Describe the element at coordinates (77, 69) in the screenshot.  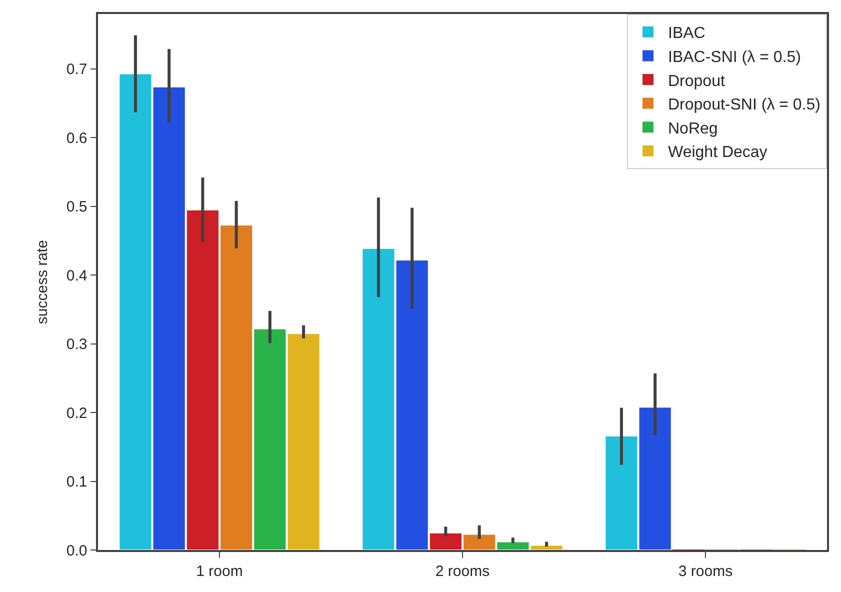
I see `y-tick-label: 0.7` at that location.